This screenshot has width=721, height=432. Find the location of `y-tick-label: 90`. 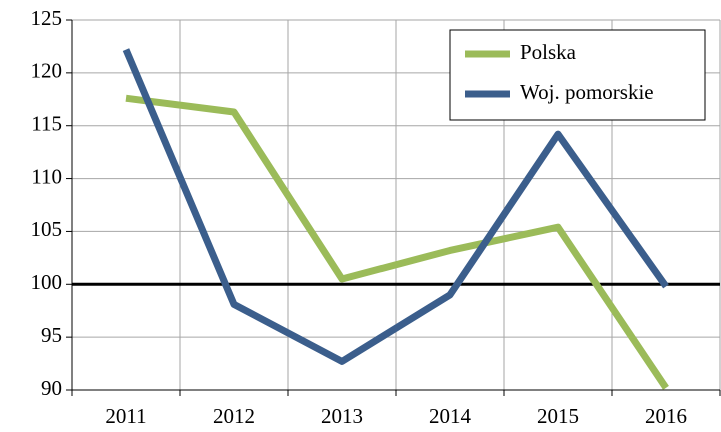

y-tick-label: 90 is located at coordinates (51, 388).